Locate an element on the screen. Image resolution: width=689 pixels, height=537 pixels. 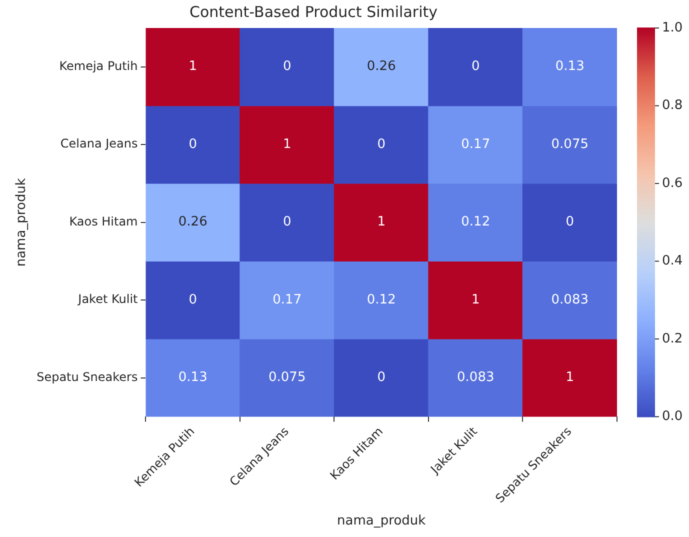
y-tick-label: Kaos Hitam is located at coordinates (103, 221).